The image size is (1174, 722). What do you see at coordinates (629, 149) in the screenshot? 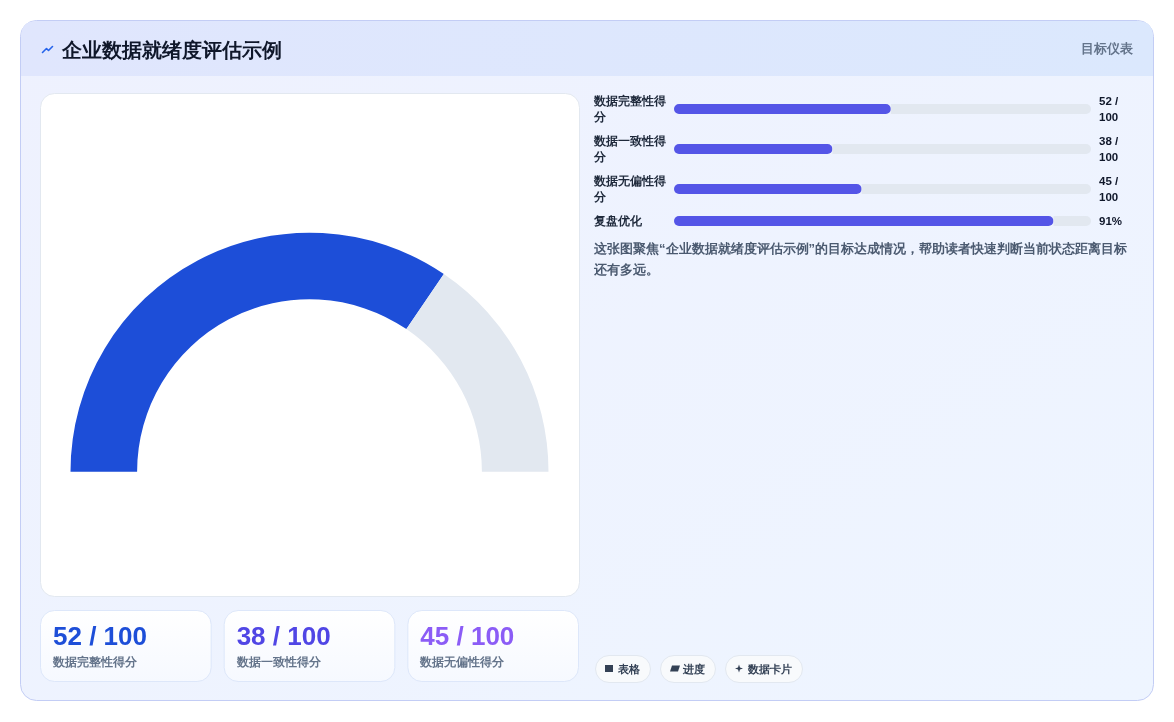
I see `y-tick-label: 数据一致性得分` at bounding box center [629, 149].